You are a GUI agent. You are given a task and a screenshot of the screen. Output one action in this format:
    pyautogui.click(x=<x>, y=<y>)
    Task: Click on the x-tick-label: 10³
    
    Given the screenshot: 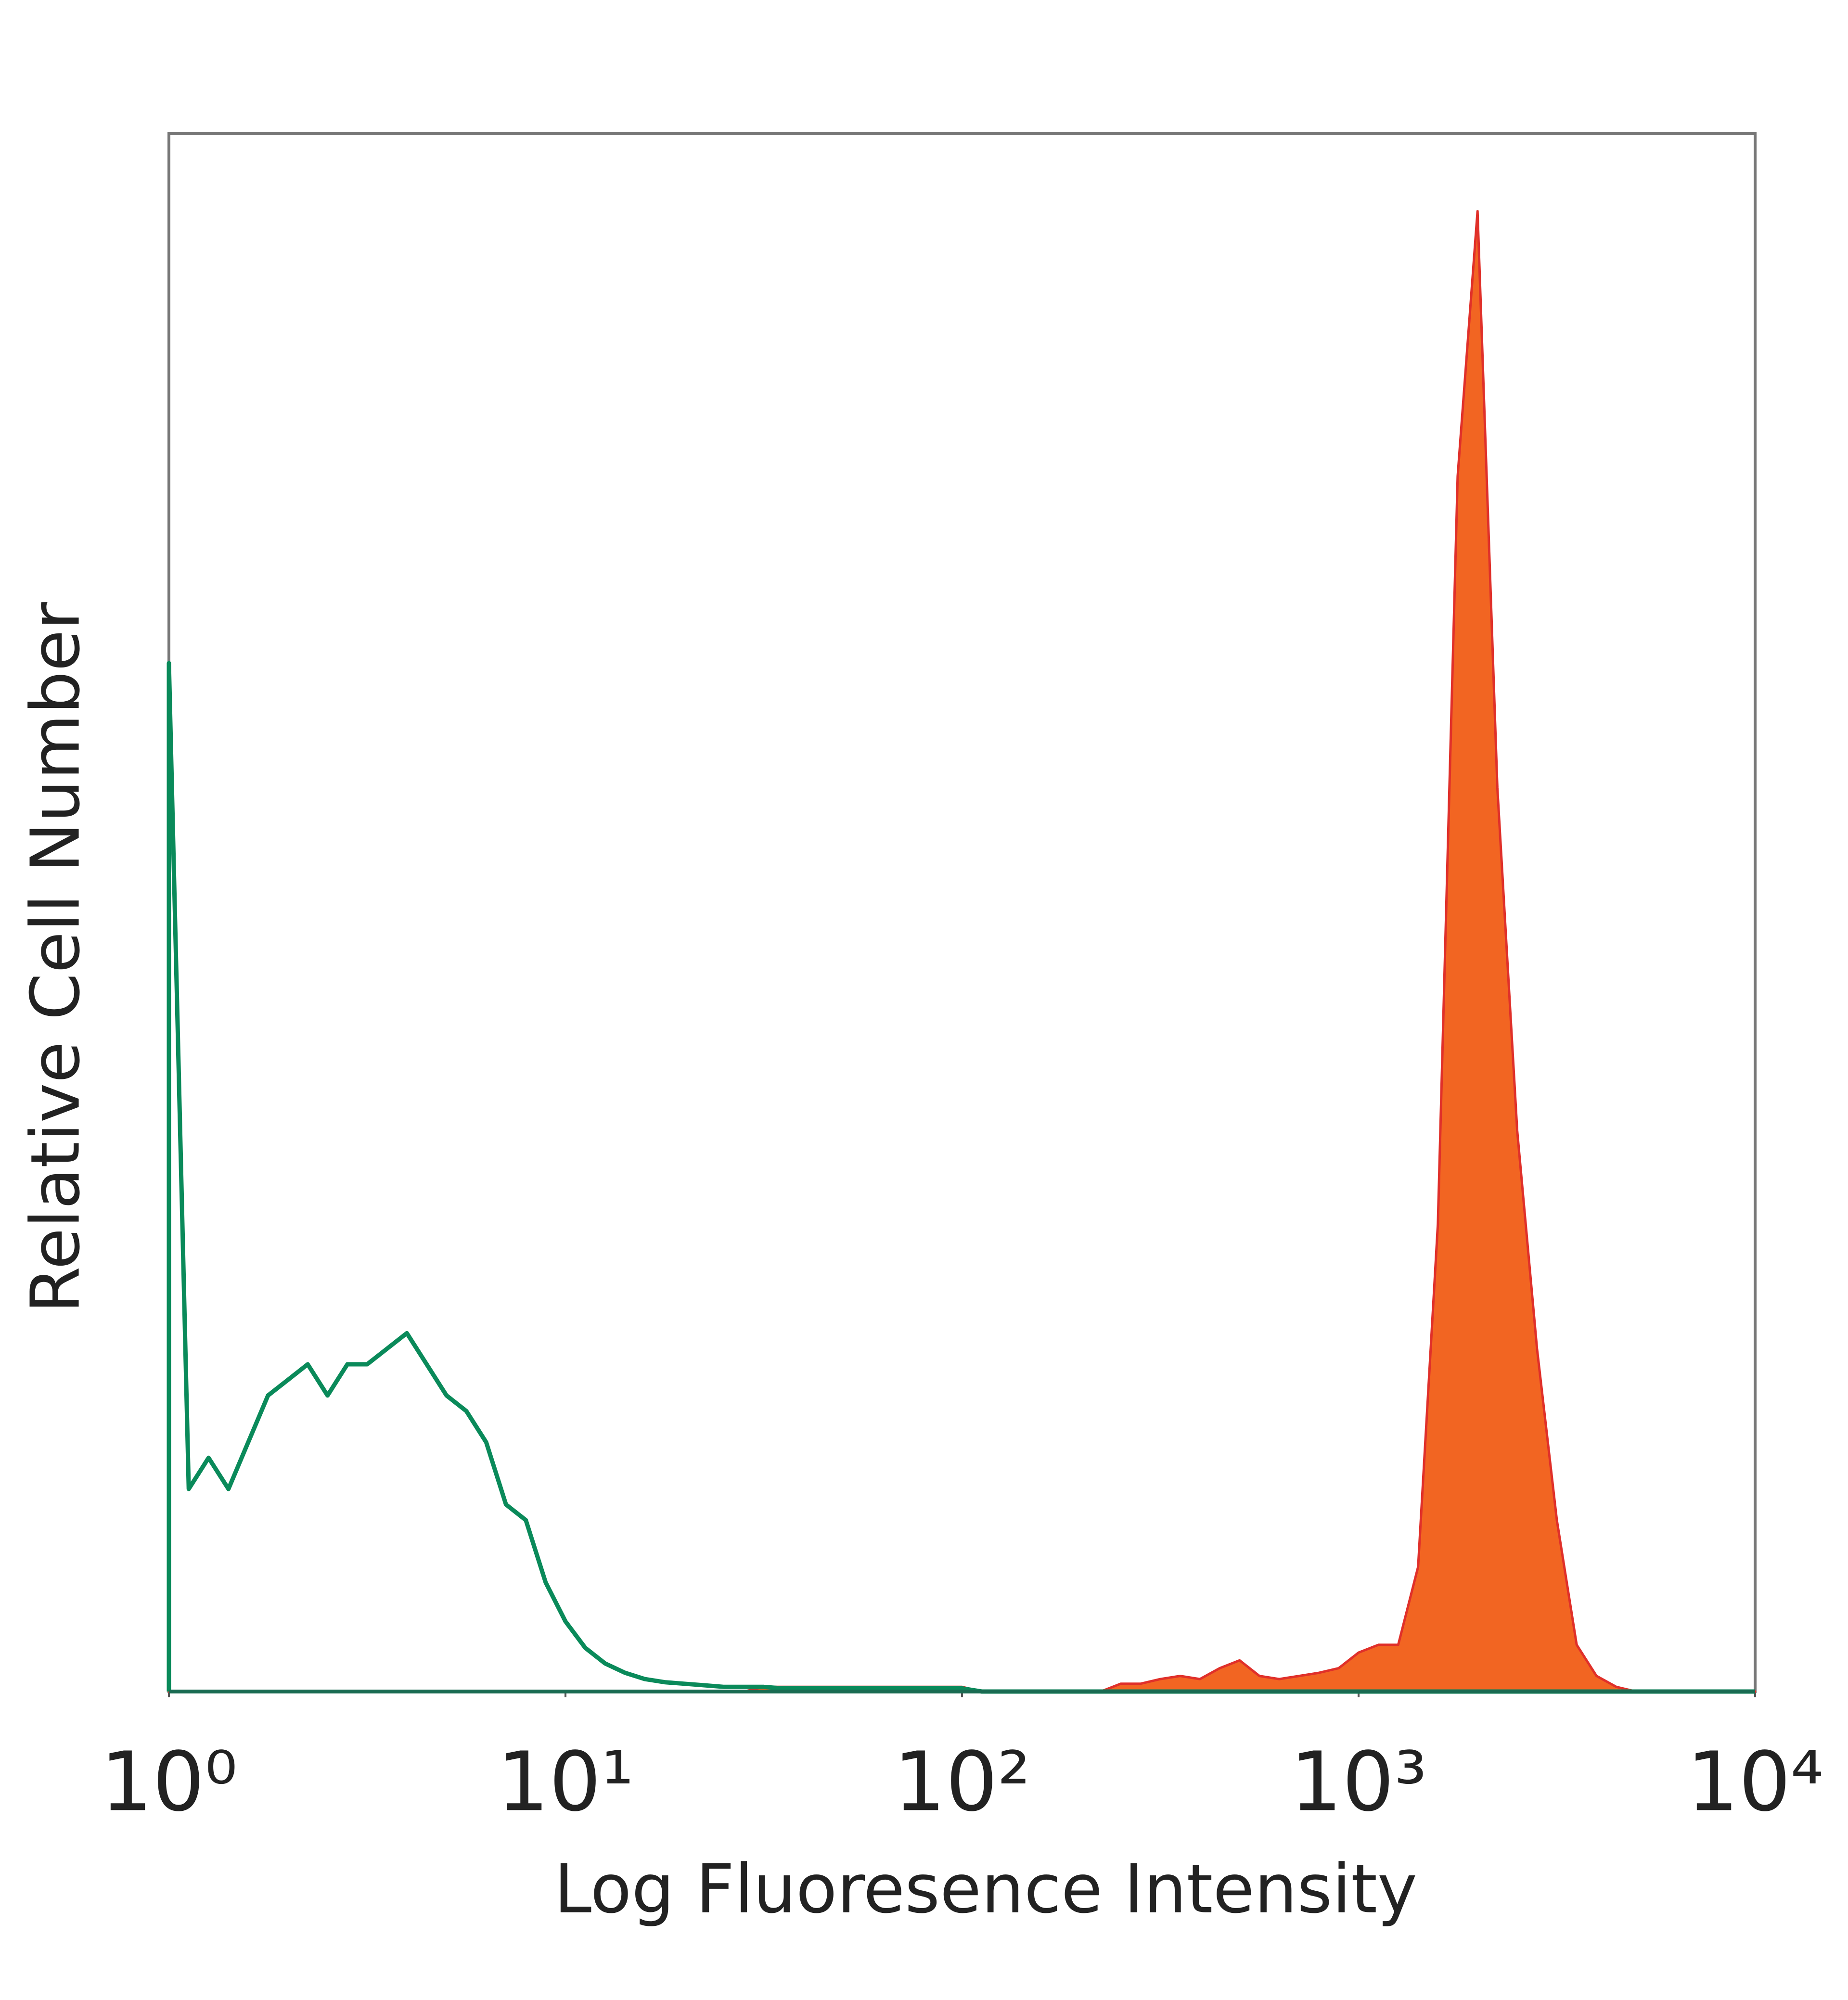 What is the action you would take?
    pyautogui.click(x=1358, y=1782)
    